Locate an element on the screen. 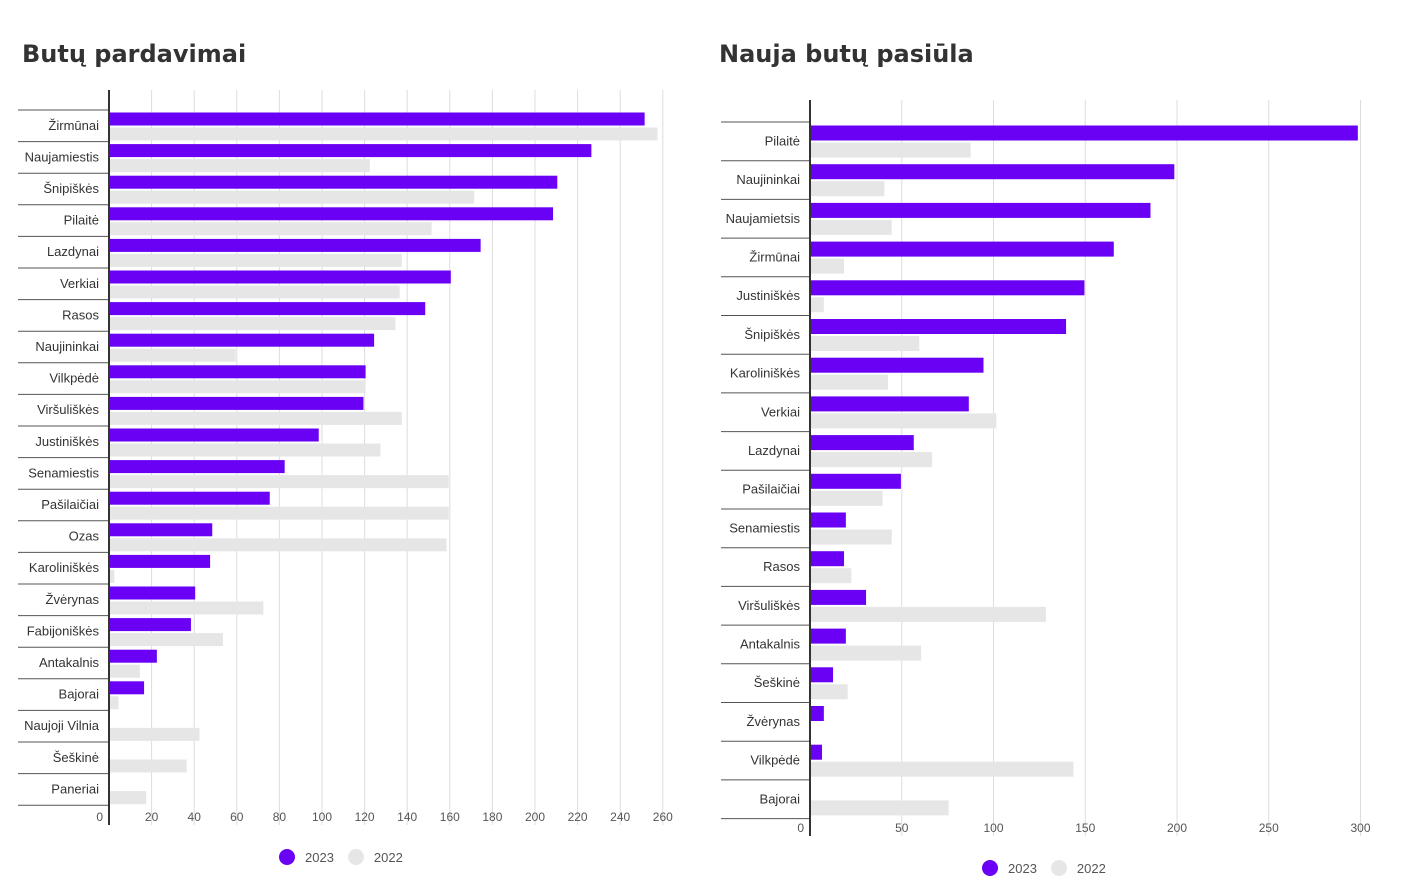  legend-swatch-2022 is located at coordinates (355, 857).